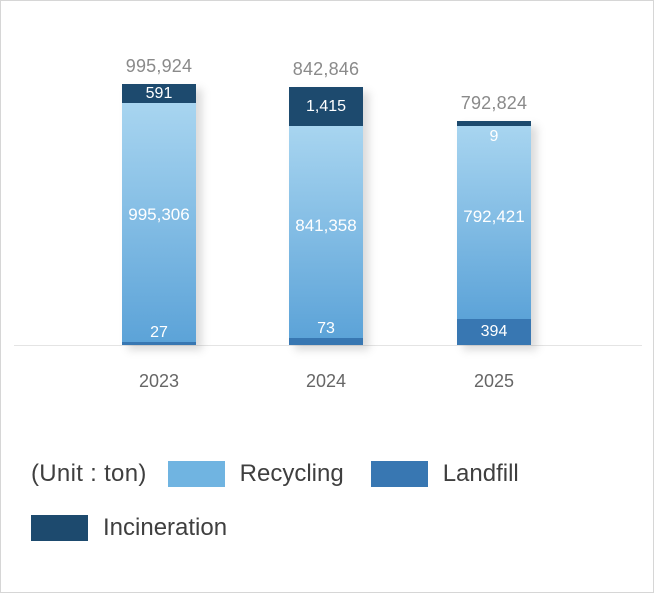  What do you see at coordinates (59, 528) in the screenshot?
I see `incineration-swatch-icon` at bounding box center [59, 528].